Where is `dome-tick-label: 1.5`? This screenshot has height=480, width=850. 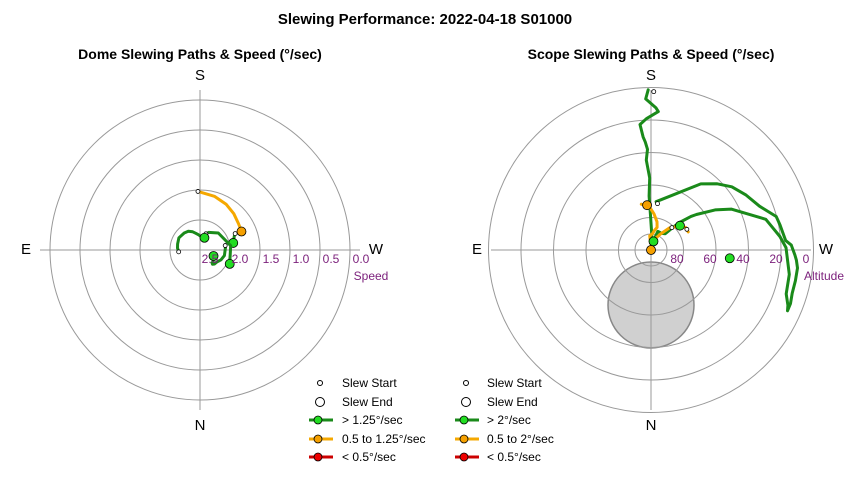
dome-tick-label: 1.5 is located at coordinates (271, 259).